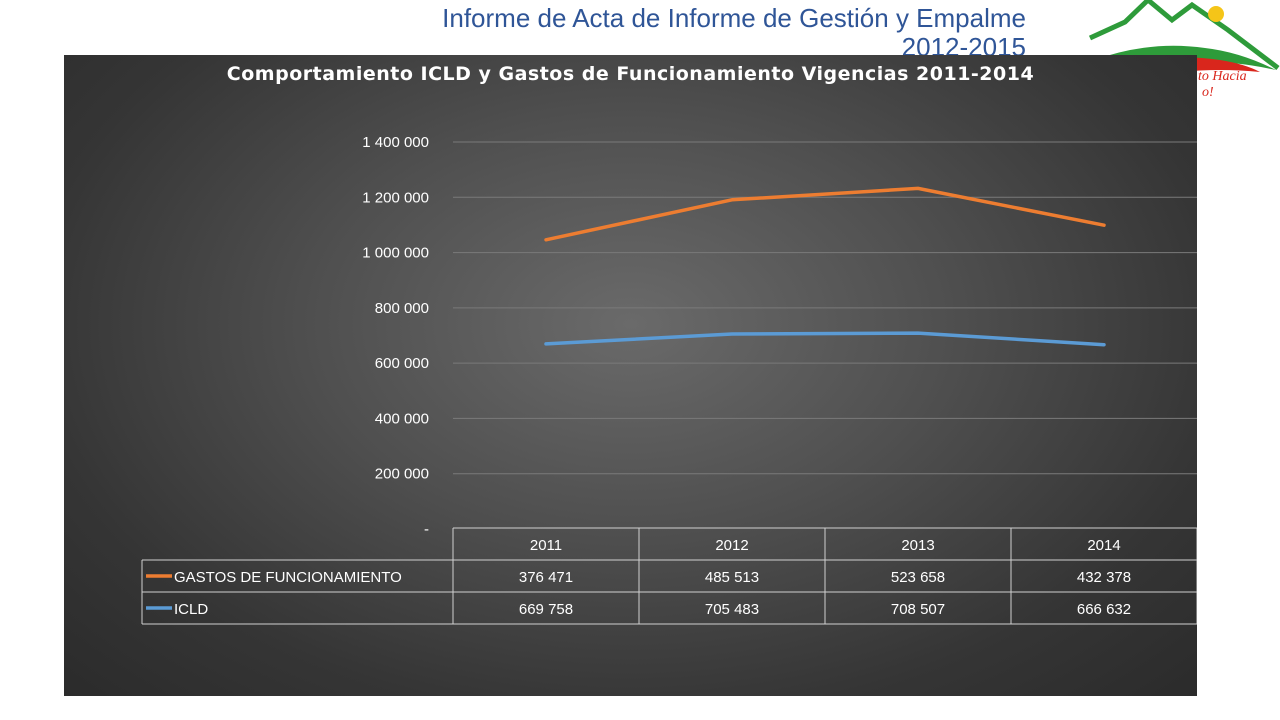 The image size is (1280, 720). What do you see at coordinates (402, 474) in the screenshot?
I see `y-tick-label: 200 000` at bounding box center [402, 474].